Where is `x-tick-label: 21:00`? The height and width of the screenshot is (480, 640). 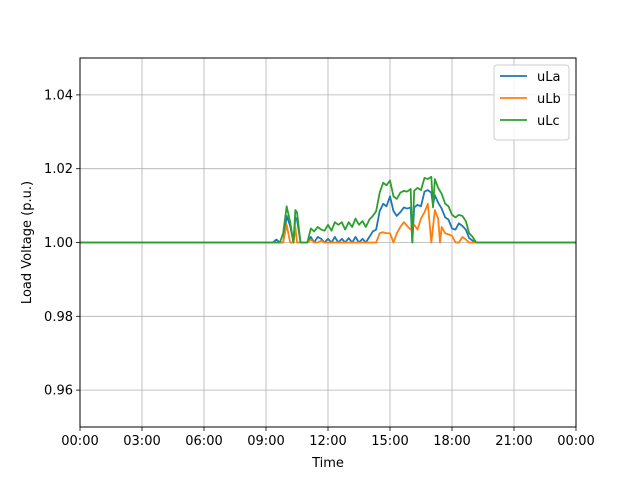
x-tick-label: 21:00 is located at coordinates (513, 441).